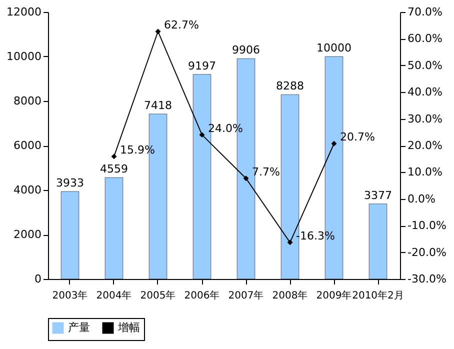 The image size is (454, 349). What do you see at coordinates (202, 296) in the screenshot?
I see `x-tick-label: 2006年` at bounding box center [202, 296].